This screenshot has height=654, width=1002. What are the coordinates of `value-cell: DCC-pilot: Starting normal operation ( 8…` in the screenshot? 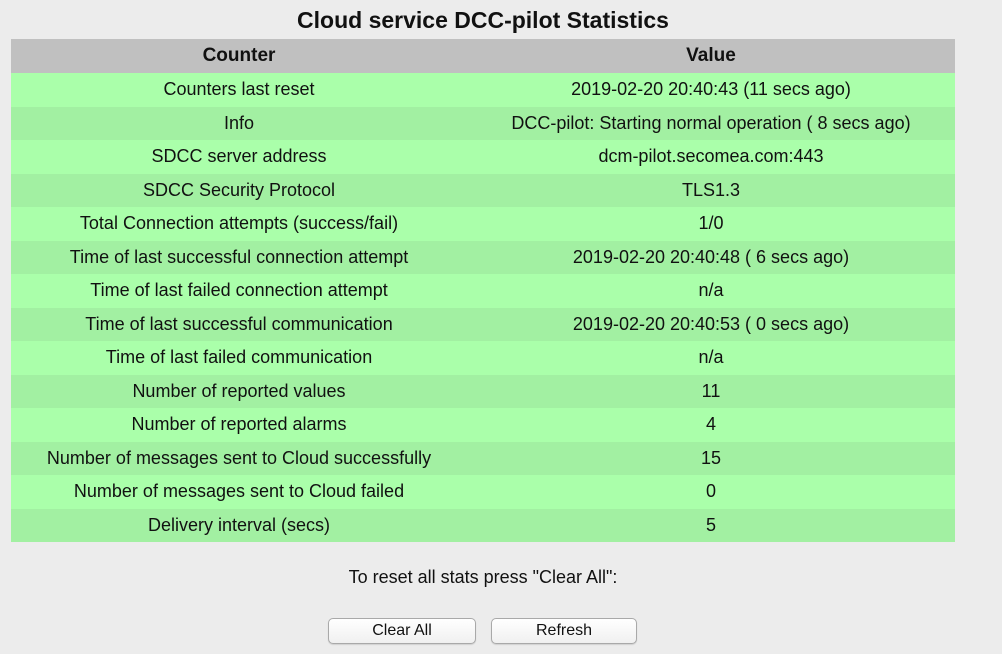 It's located at (711, 123).